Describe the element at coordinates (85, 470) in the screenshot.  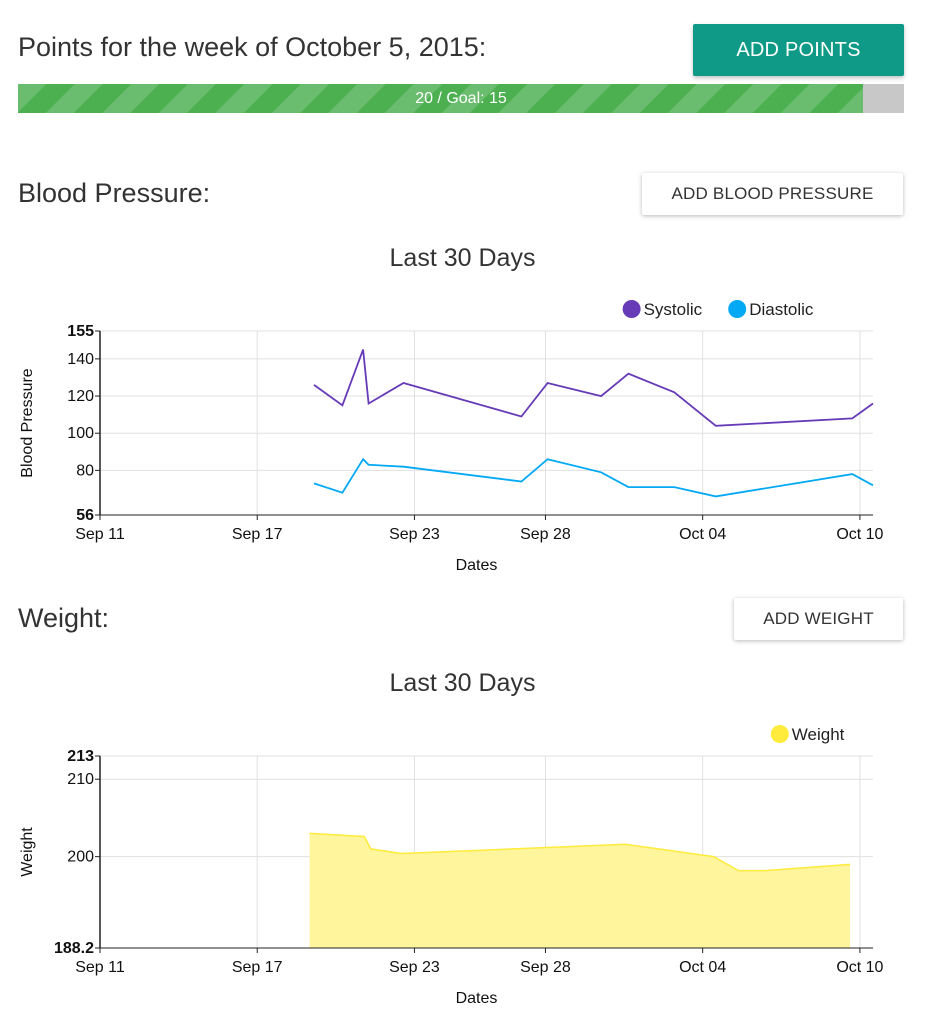
I see `y-tick-label: 80` at that location.